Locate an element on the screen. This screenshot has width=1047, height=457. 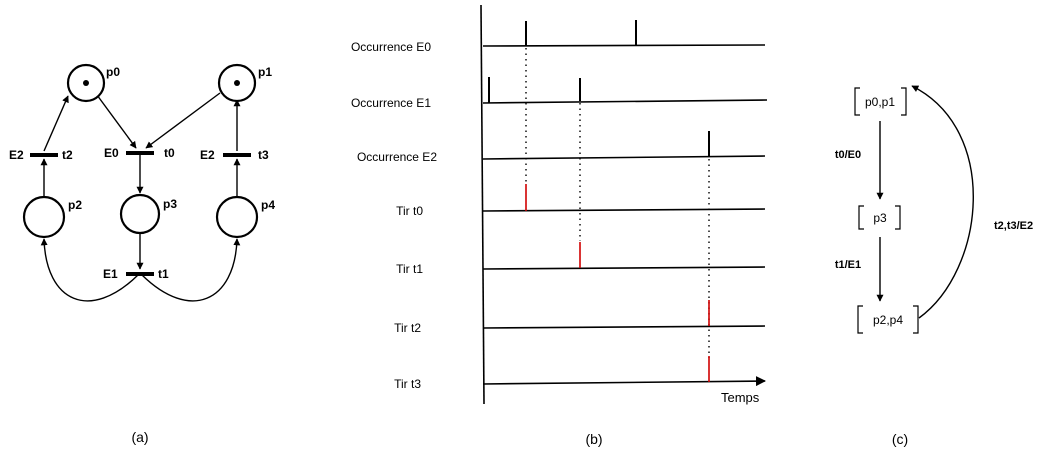
state-p2-p4: p2,p4 is located at coordinates (888, 319).